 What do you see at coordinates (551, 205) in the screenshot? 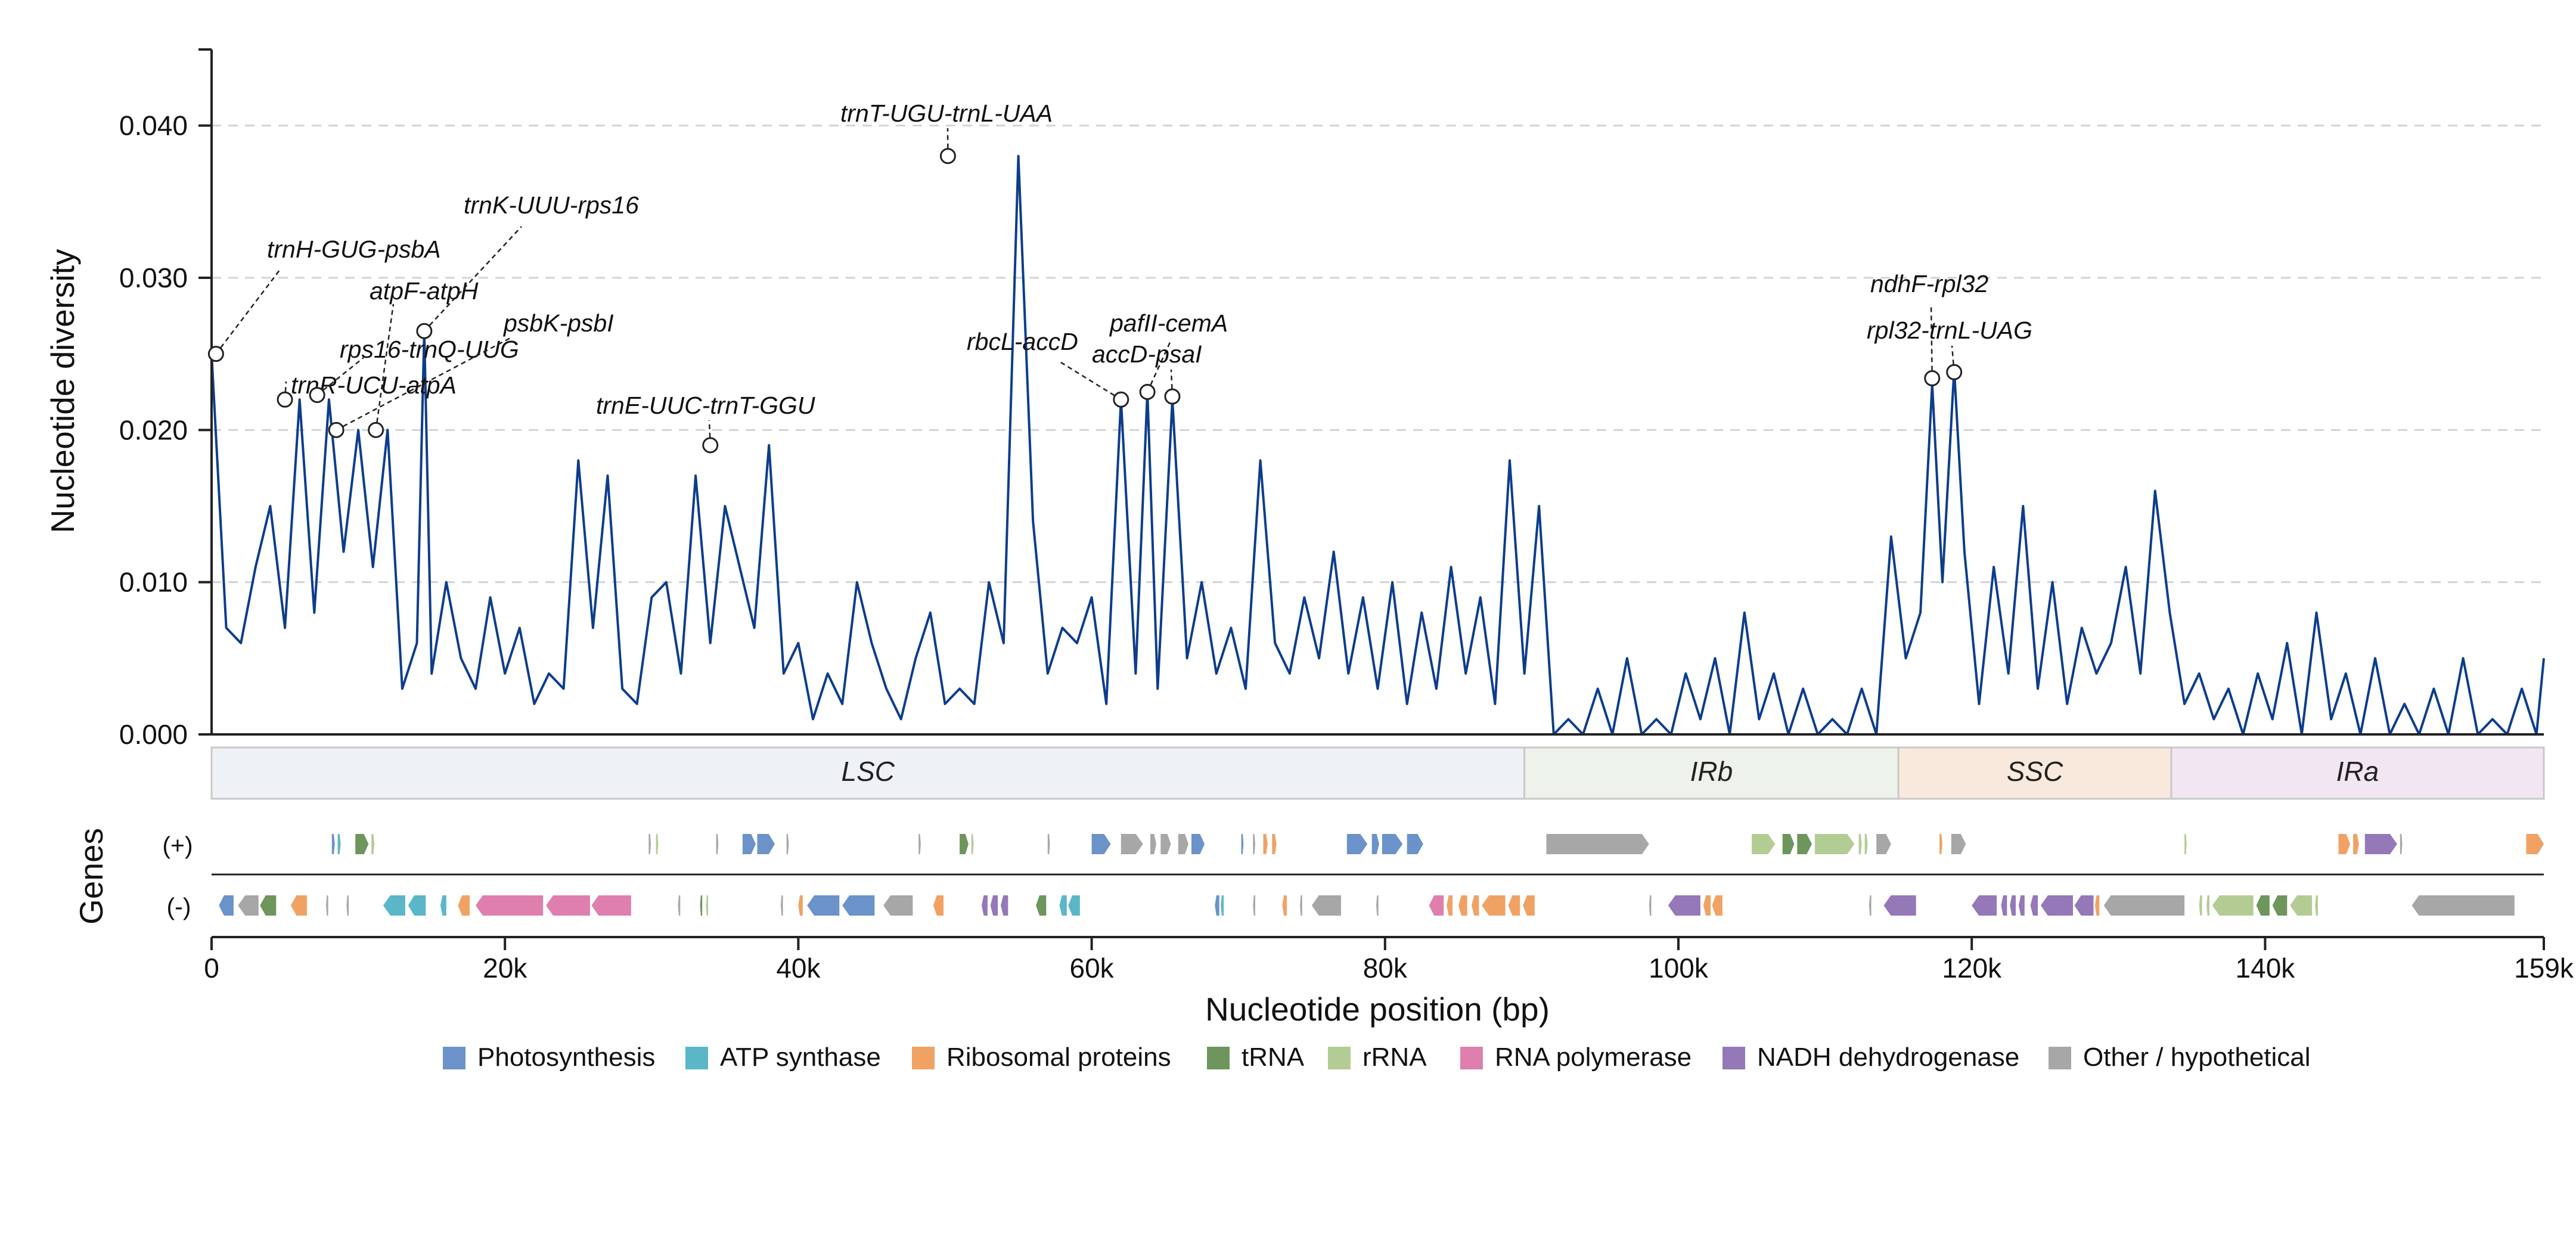
I see `peak-label: trnK-UUU-rps16` at bounding box center [551, 205].